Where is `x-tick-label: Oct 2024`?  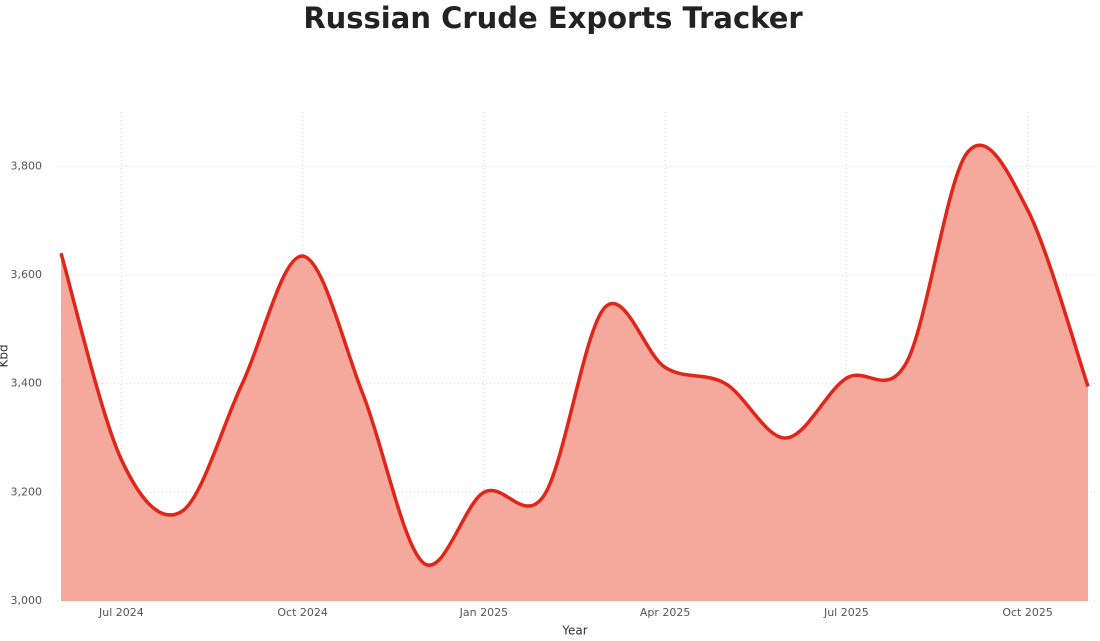 x-tick-label: Oct 2024 is located at coordinates (302, 612).